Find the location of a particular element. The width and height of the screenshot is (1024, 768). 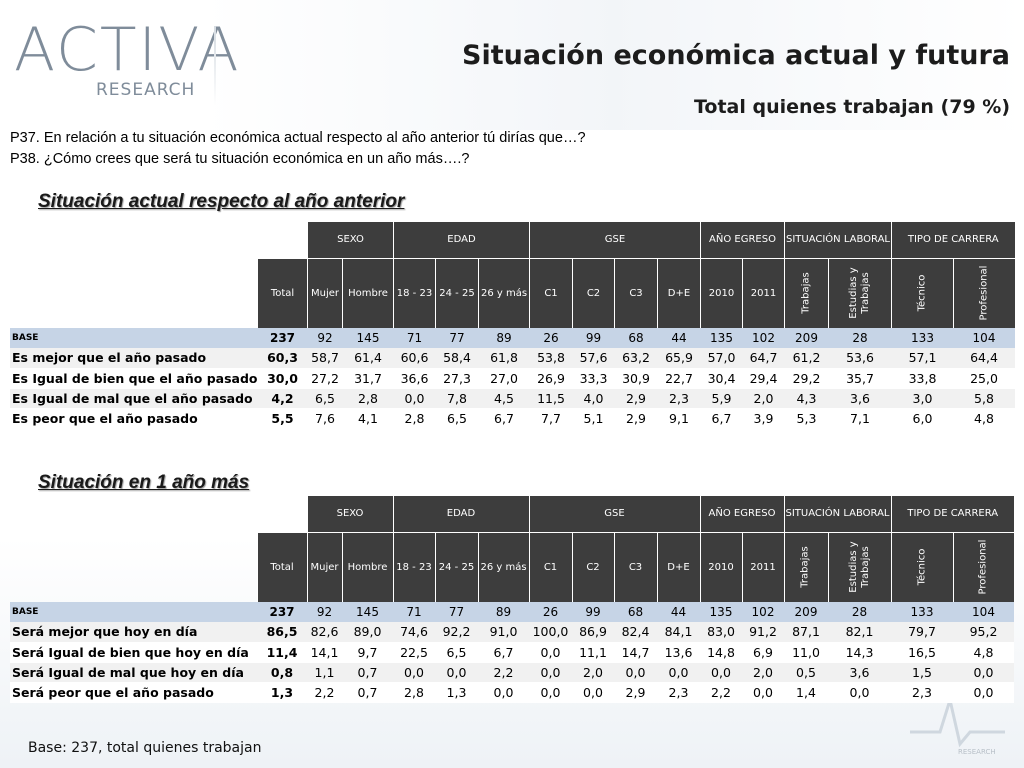

table-cell: 13,6 is located at coordinates (678, 652).